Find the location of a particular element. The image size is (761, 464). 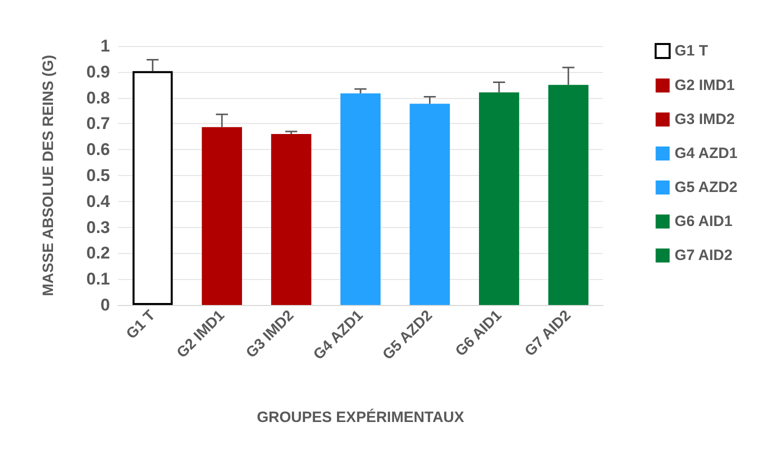

y-tick-label: 0.8 is located at coordinates (98, 98).